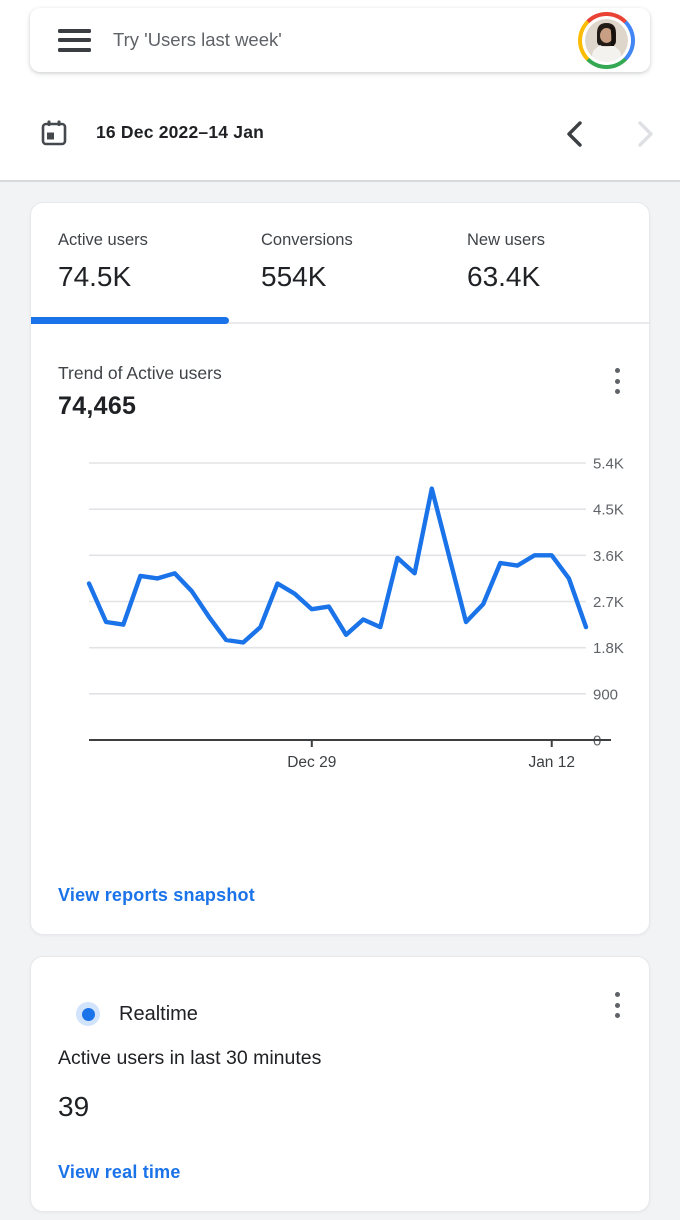  What do you see at coordinates (608, 602) in the screenshot?
I see `y-axis-tick-label: 2.7K` at bounding box center [608, 602].